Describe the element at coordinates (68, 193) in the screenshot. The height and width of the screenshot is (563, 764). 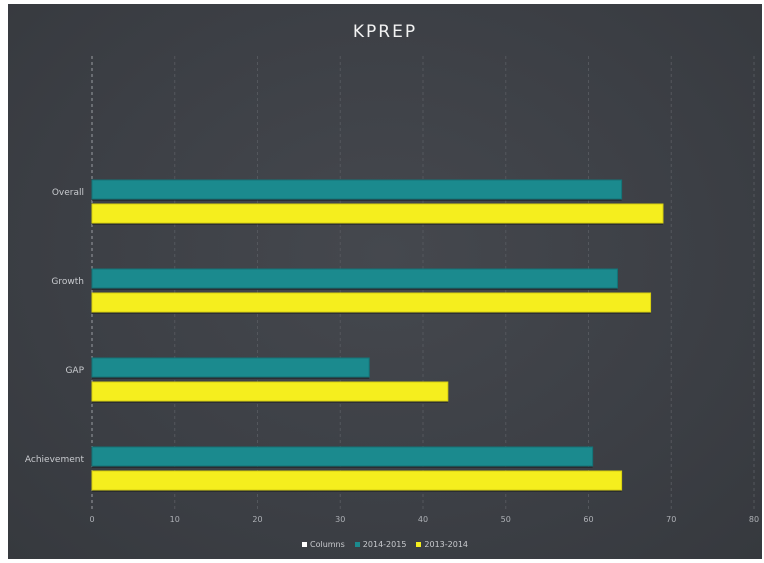
I see `category-label: Overall` at that location.